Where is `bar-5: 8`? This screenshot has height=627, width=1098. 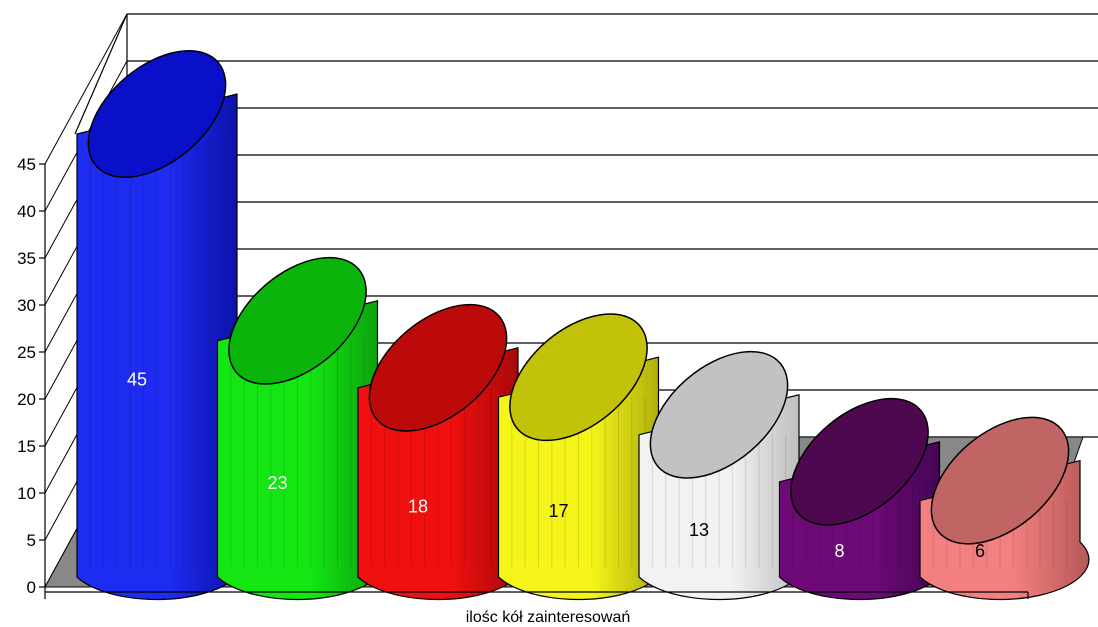 bar-5: 8 is located at coordinates (864, 499).